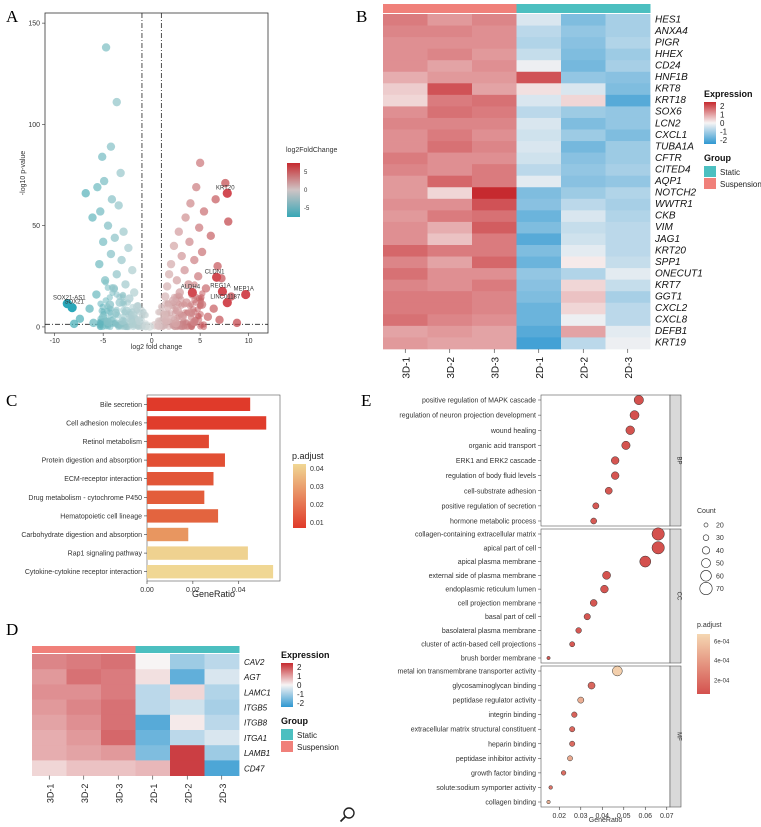  I want to click on x-tick-label: 0.04, so click(602, 816).